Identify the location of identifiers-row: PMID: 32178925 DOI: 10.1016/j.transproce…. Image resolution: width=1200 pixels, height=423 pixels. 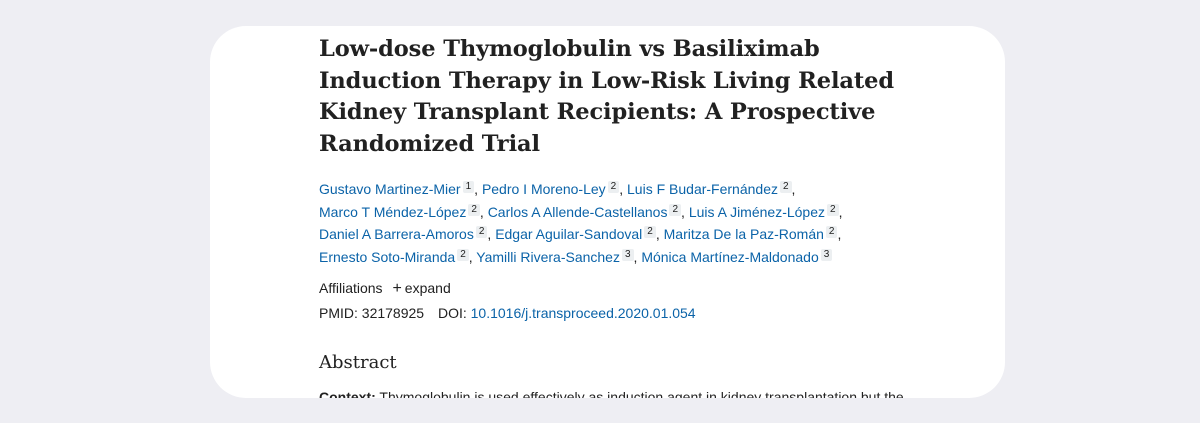
(634, 313).